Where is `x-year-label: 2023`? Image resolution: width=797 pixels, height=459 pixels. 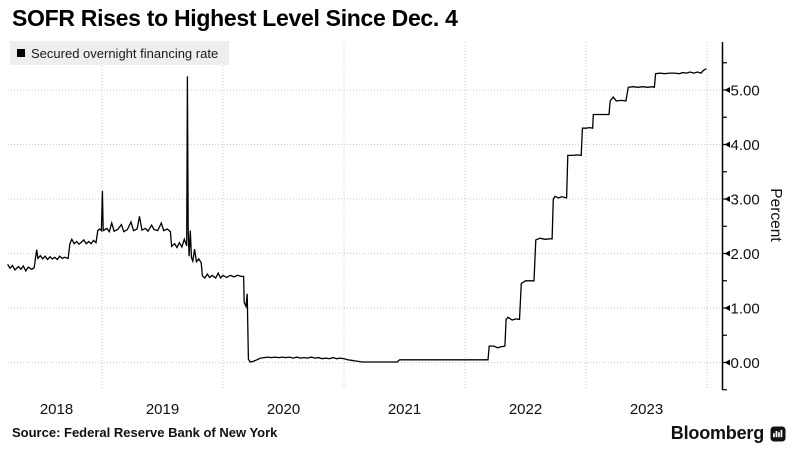
x-year-label: 2023 is located at coordinates (646, 409).